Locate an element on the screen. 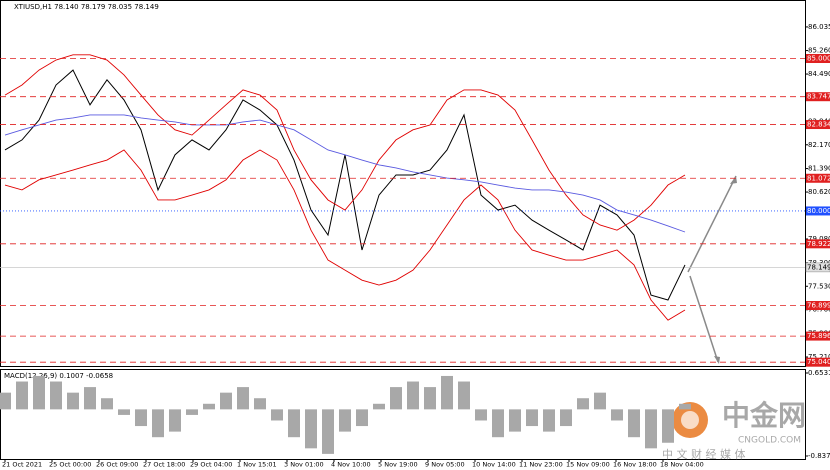  x-tick-label: 3 Nov 01:00 is located at coordinates (304, 465).